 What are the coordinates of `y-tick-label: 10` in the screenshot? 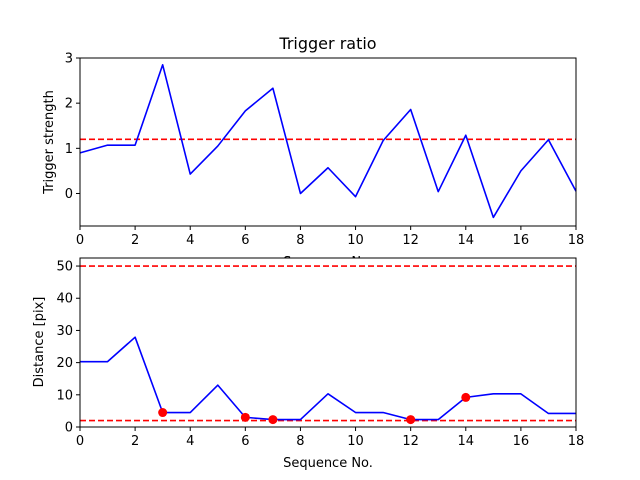 It's located at (64, 395).